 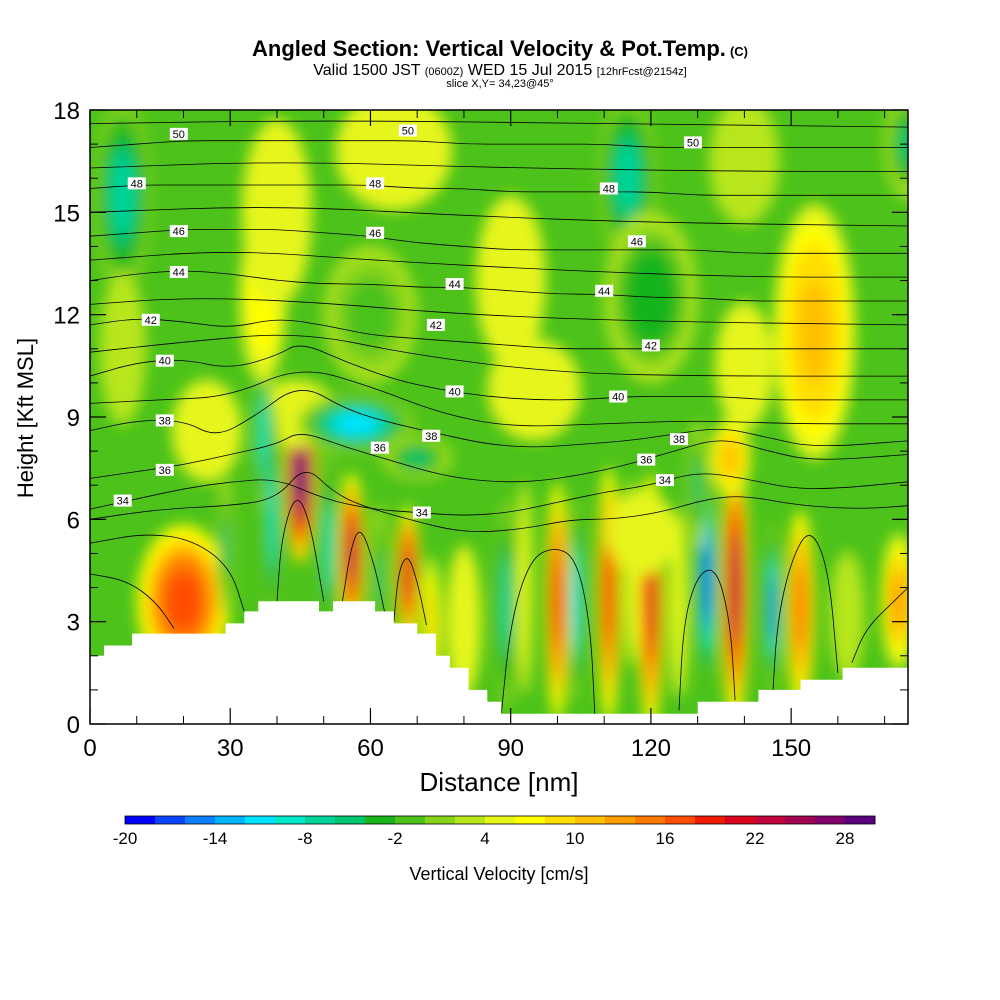 I want to click on y-tick-label: 6, so click(x=73, y=520).